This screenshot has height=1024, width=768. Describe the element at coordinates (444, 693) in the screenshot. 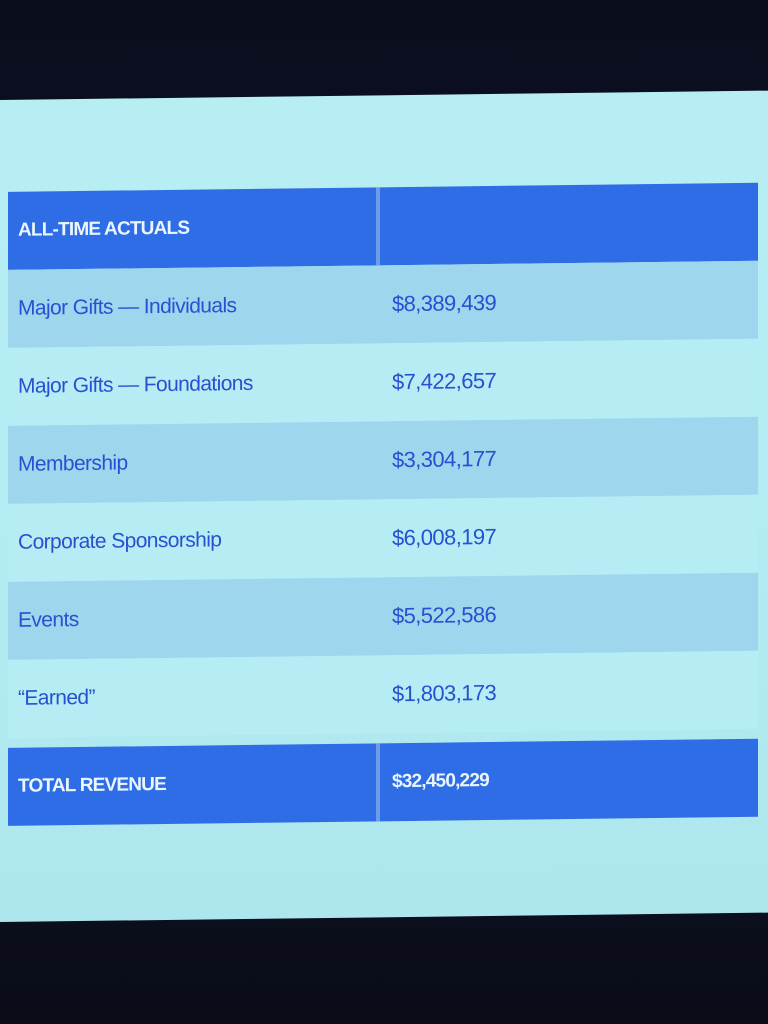

I see `row-value: $1,803,173` at that location.